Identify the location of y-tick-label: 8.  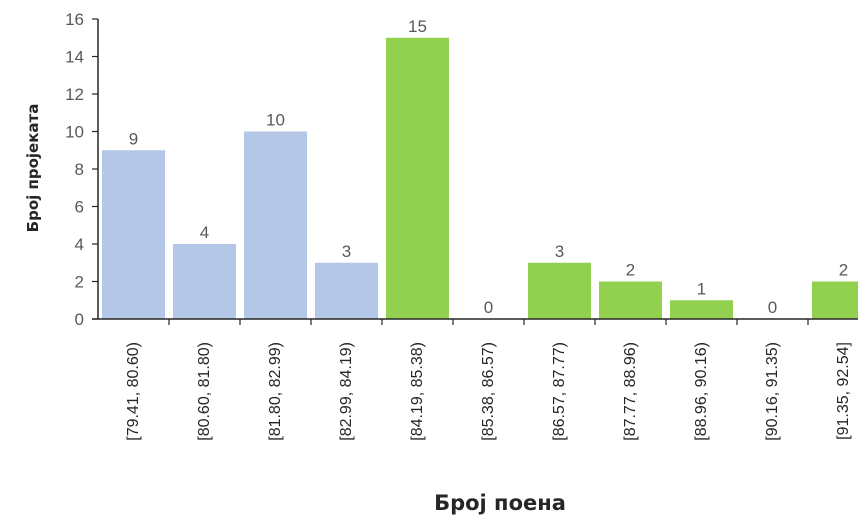
(79, 169).